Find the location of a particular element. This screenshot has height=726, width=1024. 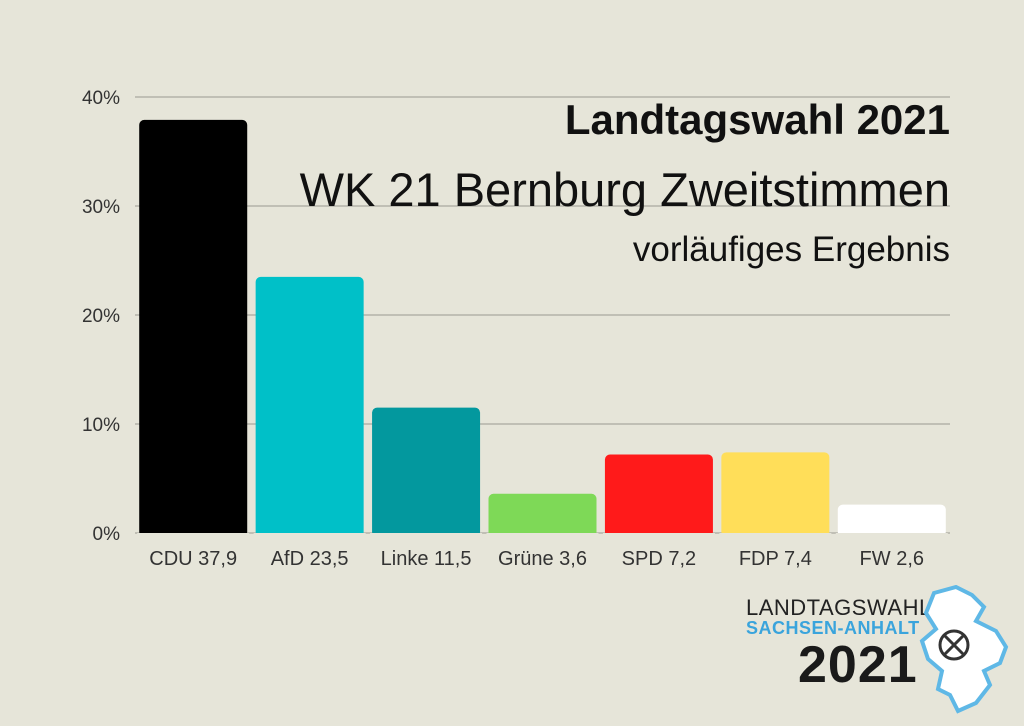

y-tick-label: 30% is located at coordinates (101, 207).